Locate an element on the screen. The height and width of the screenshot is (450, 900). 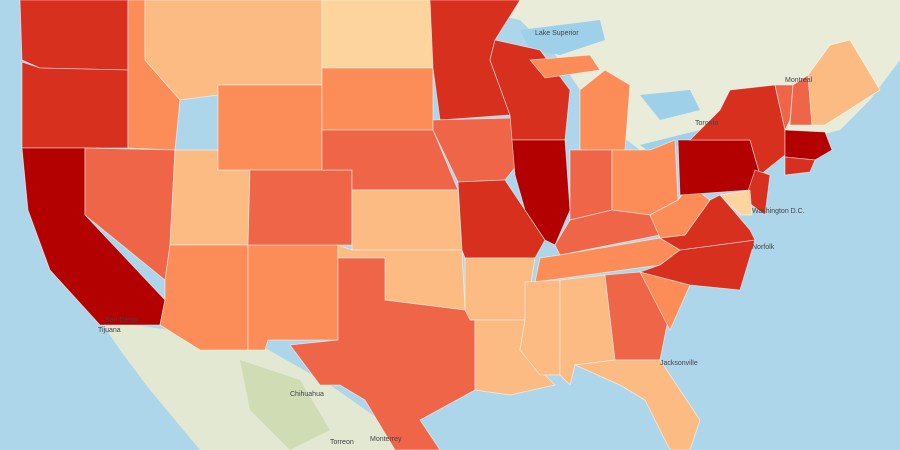
map-label: Washington D.C. is located at coordinates (778, 211).